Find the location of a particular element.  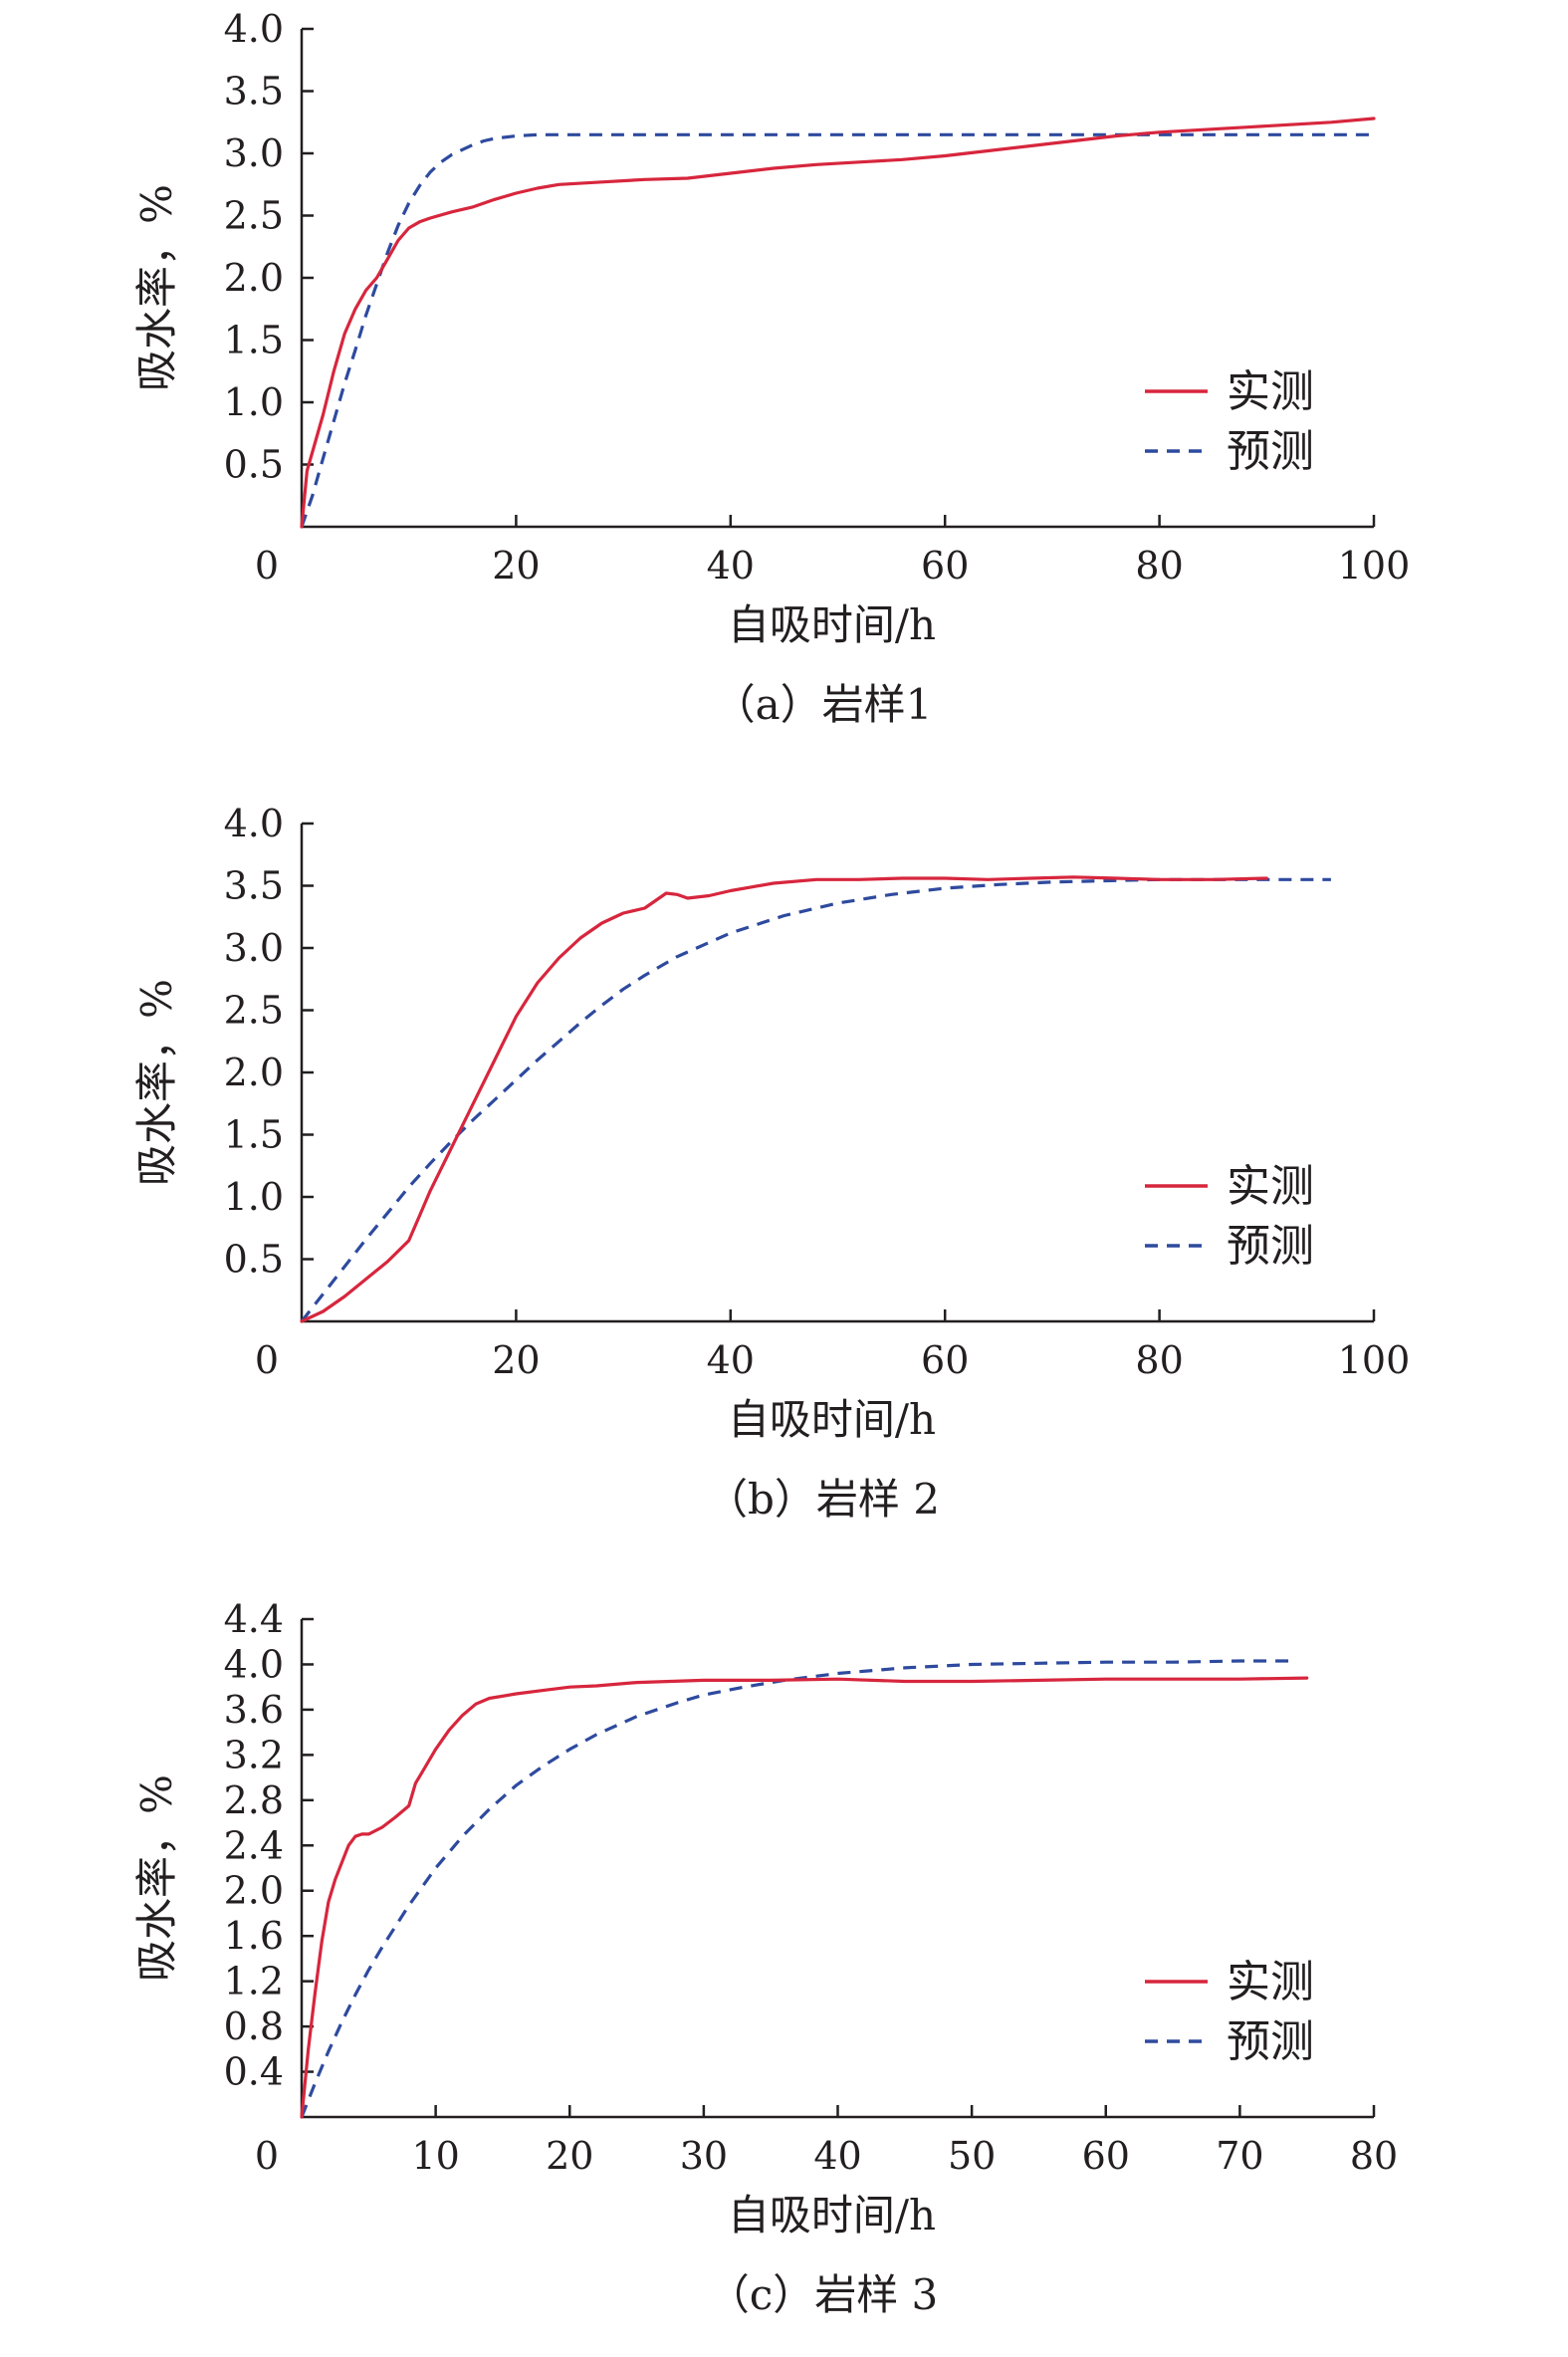

x-tick-label: 50 is located at coordinates (972, 2156).